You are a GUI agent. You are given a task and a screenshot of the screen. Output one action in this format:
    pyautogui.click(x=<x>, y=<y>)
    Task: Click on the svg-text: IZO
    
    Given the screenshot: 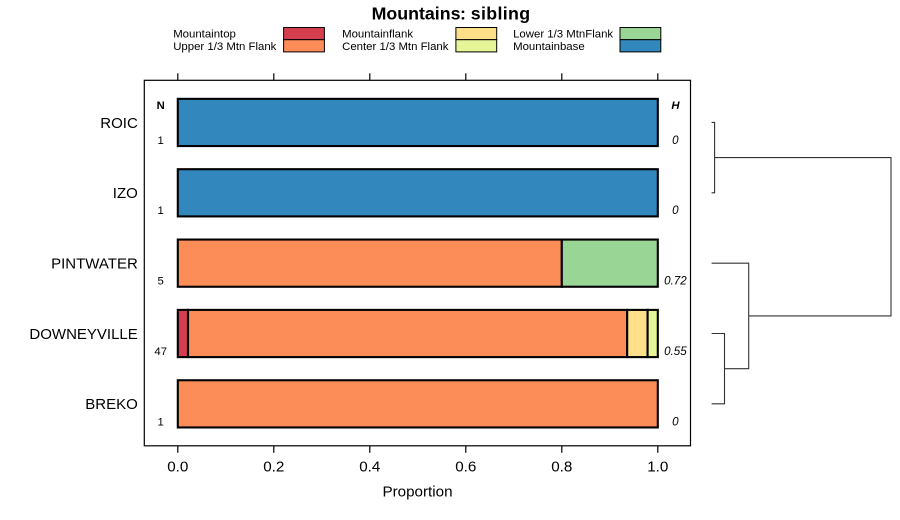 What is the action you would take?
    pyautogui.click(x=125, y=193)
    